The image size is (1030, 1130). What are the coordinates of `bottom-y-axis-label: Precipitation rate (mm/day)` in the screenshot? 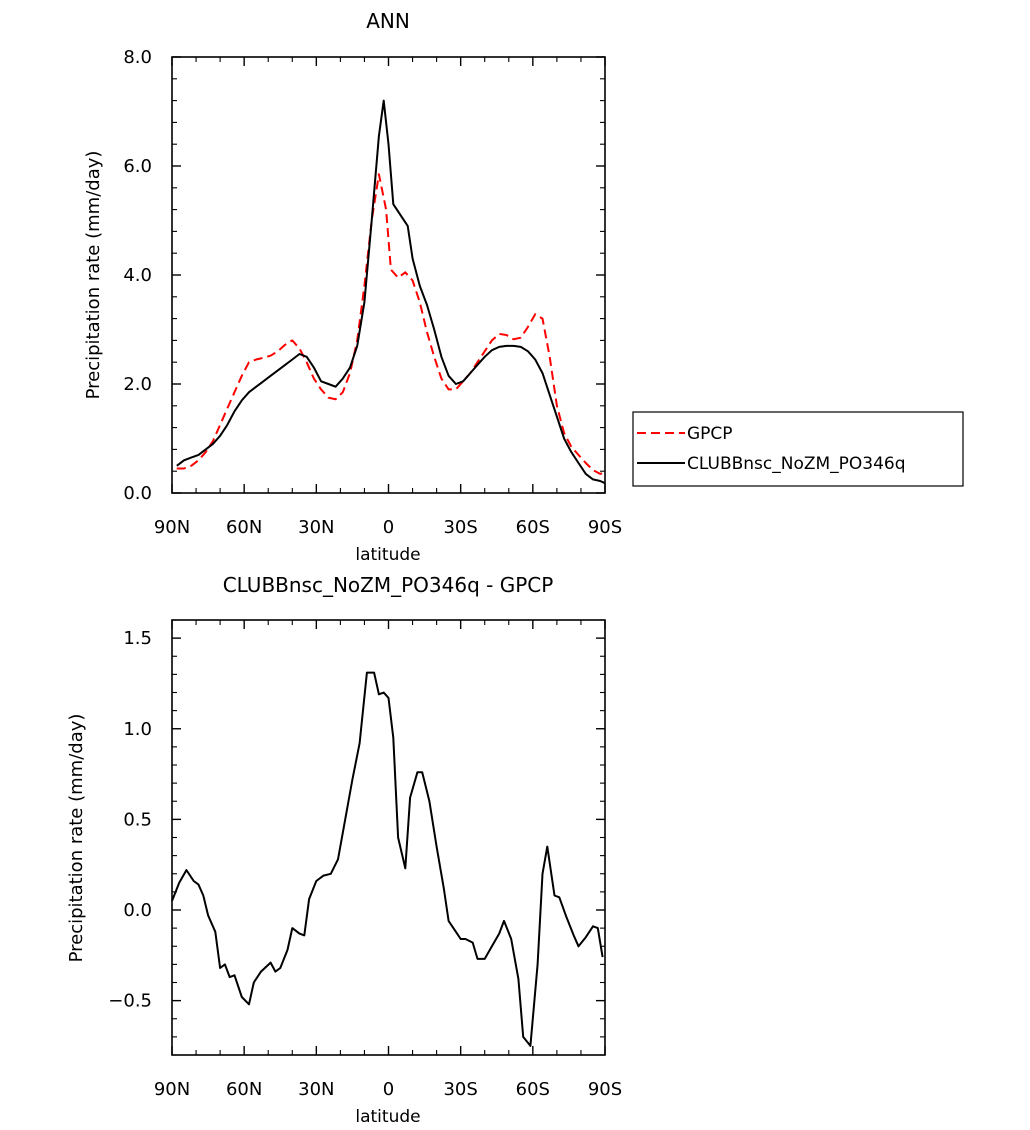 It's located at (76, 838).